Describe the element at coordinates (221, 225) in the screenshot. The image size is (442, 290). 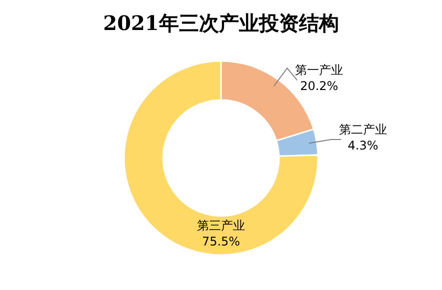
I see `slice-label: 第三产业` at that location.